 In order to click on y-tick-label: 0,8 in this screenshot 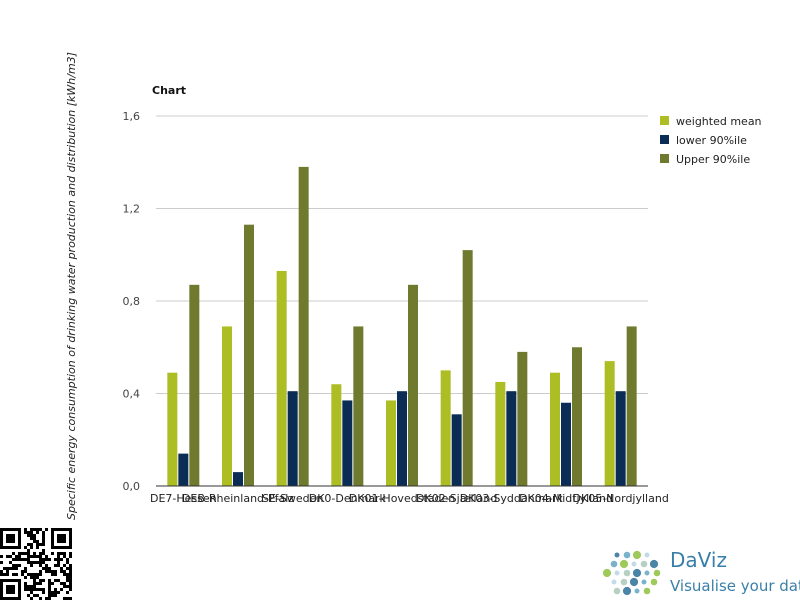, I will do `click(132, 301)`.